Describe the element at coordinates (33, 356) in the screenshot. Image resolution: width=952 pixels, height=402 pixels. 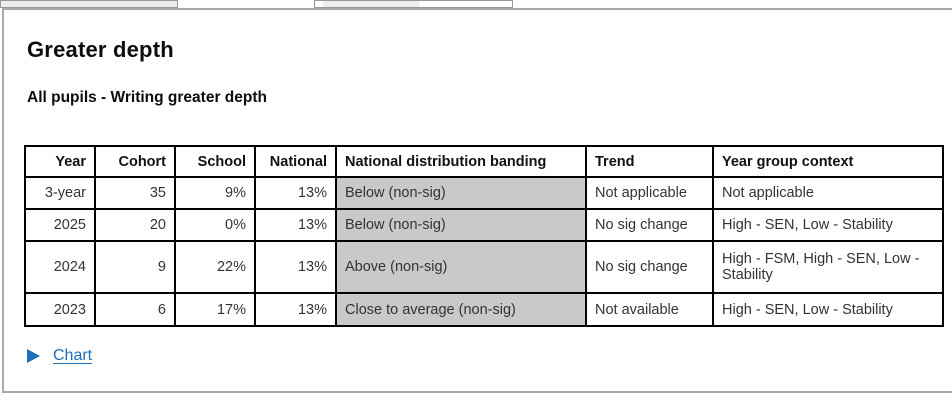
I see `right-triangle-icon` at that location.